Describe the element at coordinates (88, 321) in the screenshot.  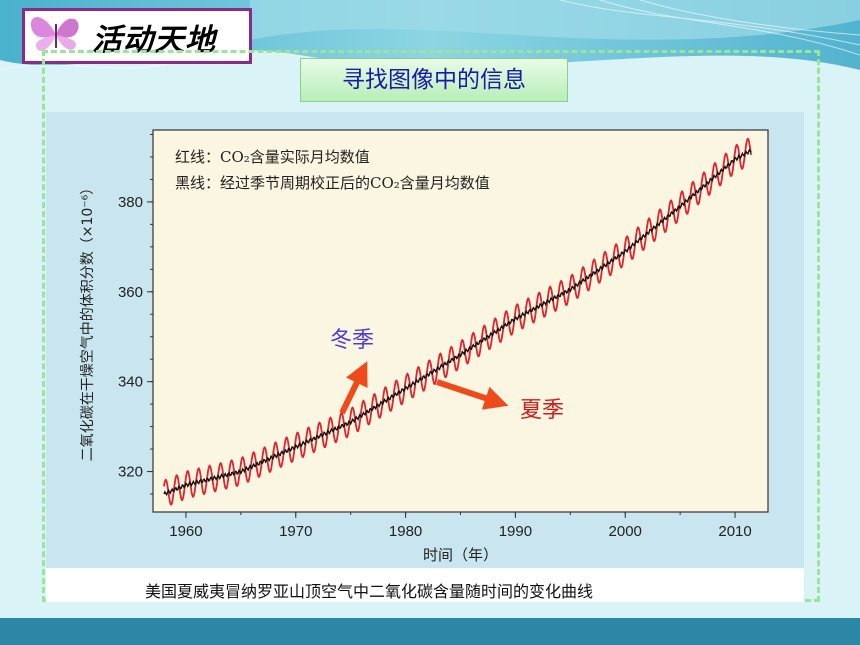
I see `y-axis-label: 二氧化碳在干燥空气中的体积分数（×10⁻⁶）` at that location.